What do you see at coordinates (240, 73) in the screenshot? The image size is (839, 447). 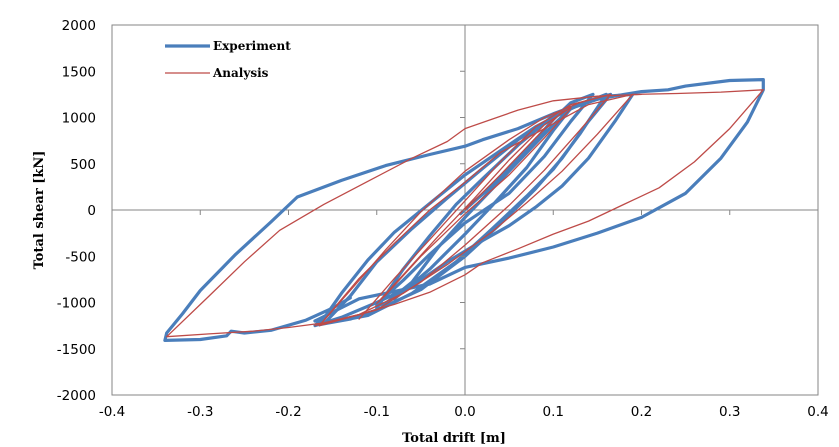 I see `legend-label-analysis: Analysis` at bounding box center [240, 73].